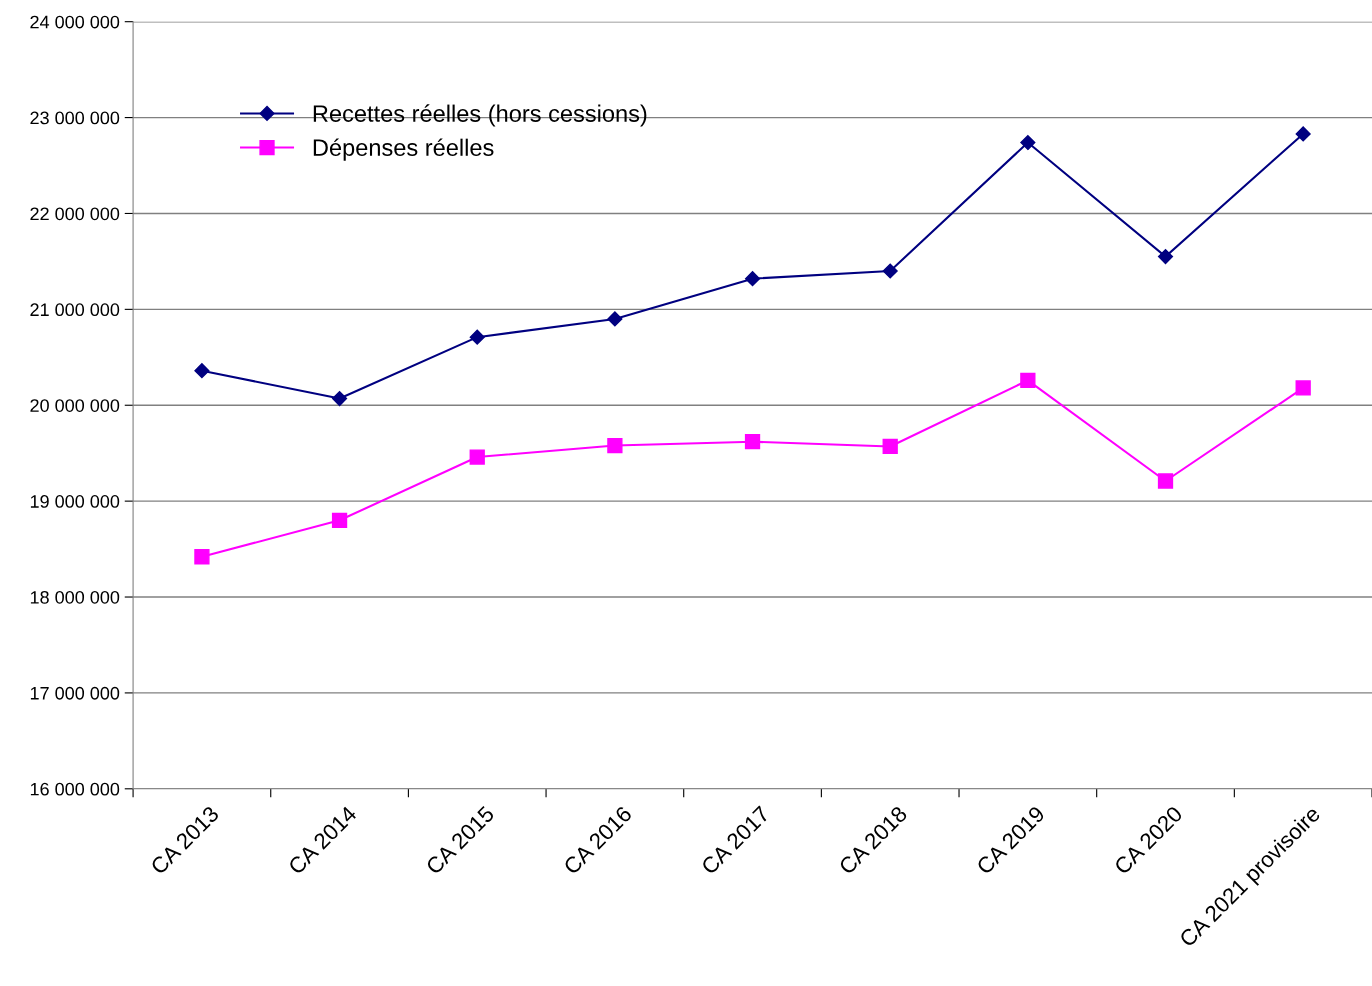  What do you see at coordinates (75, 501) in the screenshot?
I see `y-tick-label: 19 000 000` at bounding box center [75, 501].